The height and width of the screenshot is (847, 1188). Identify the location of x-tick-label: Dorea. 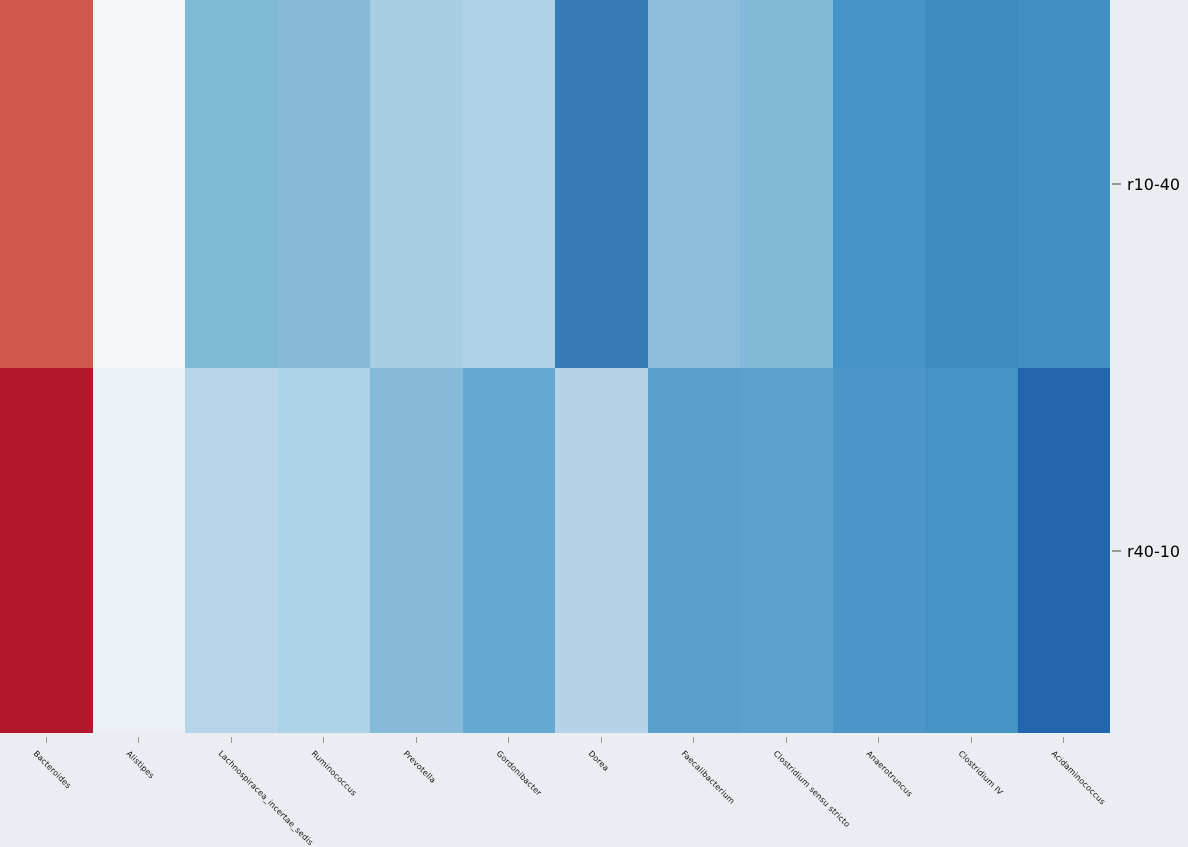
(598, 761).